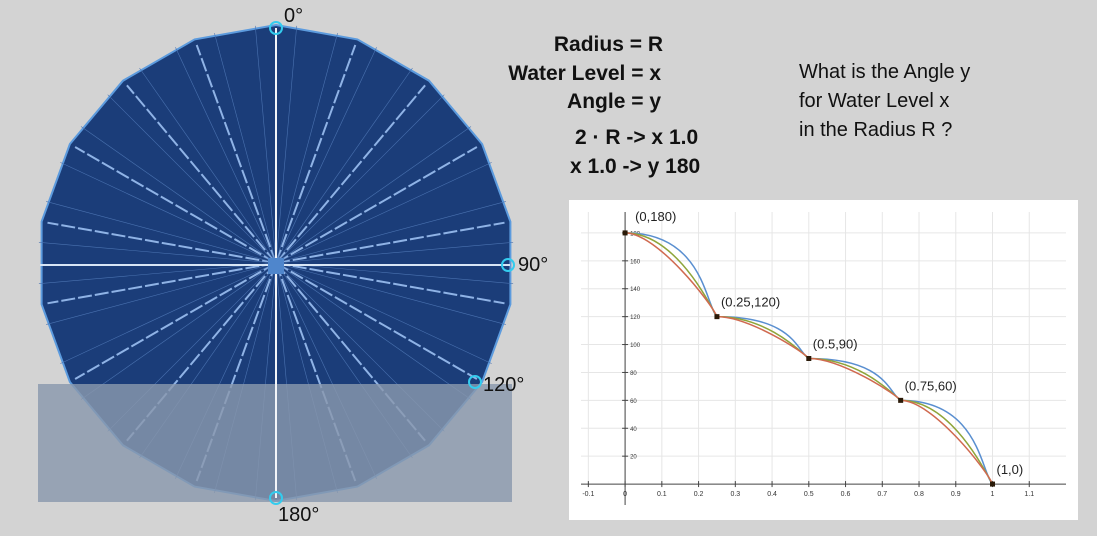  What do you see at coordinates (508, 265) in the screenshot?
I see `marker-90-deg` at bounding box center [508, 265].